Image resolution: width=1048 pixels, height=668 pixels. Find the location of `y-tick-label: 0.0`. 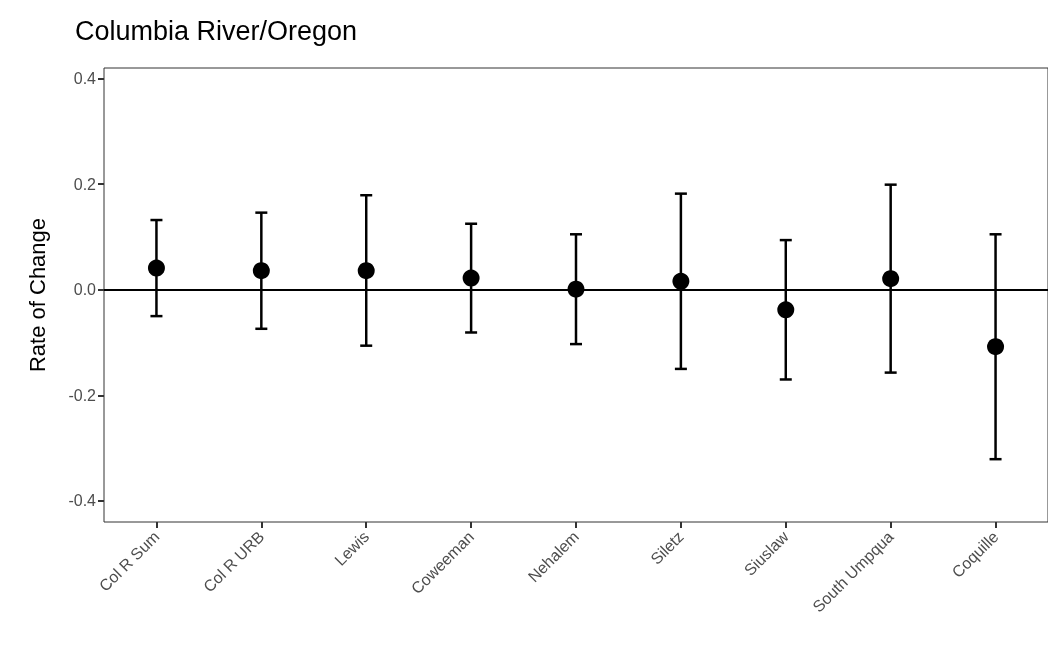

y-tick-label: 0.0 is located at coordinates (85, 290).